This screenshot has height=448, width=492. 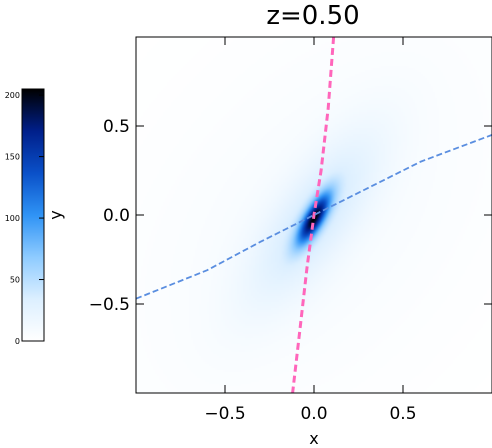 What do you see at coordinates (313, 414) in the screenshot?
I see `x-tick-label: 0.0` at bounding box center [313, 414].